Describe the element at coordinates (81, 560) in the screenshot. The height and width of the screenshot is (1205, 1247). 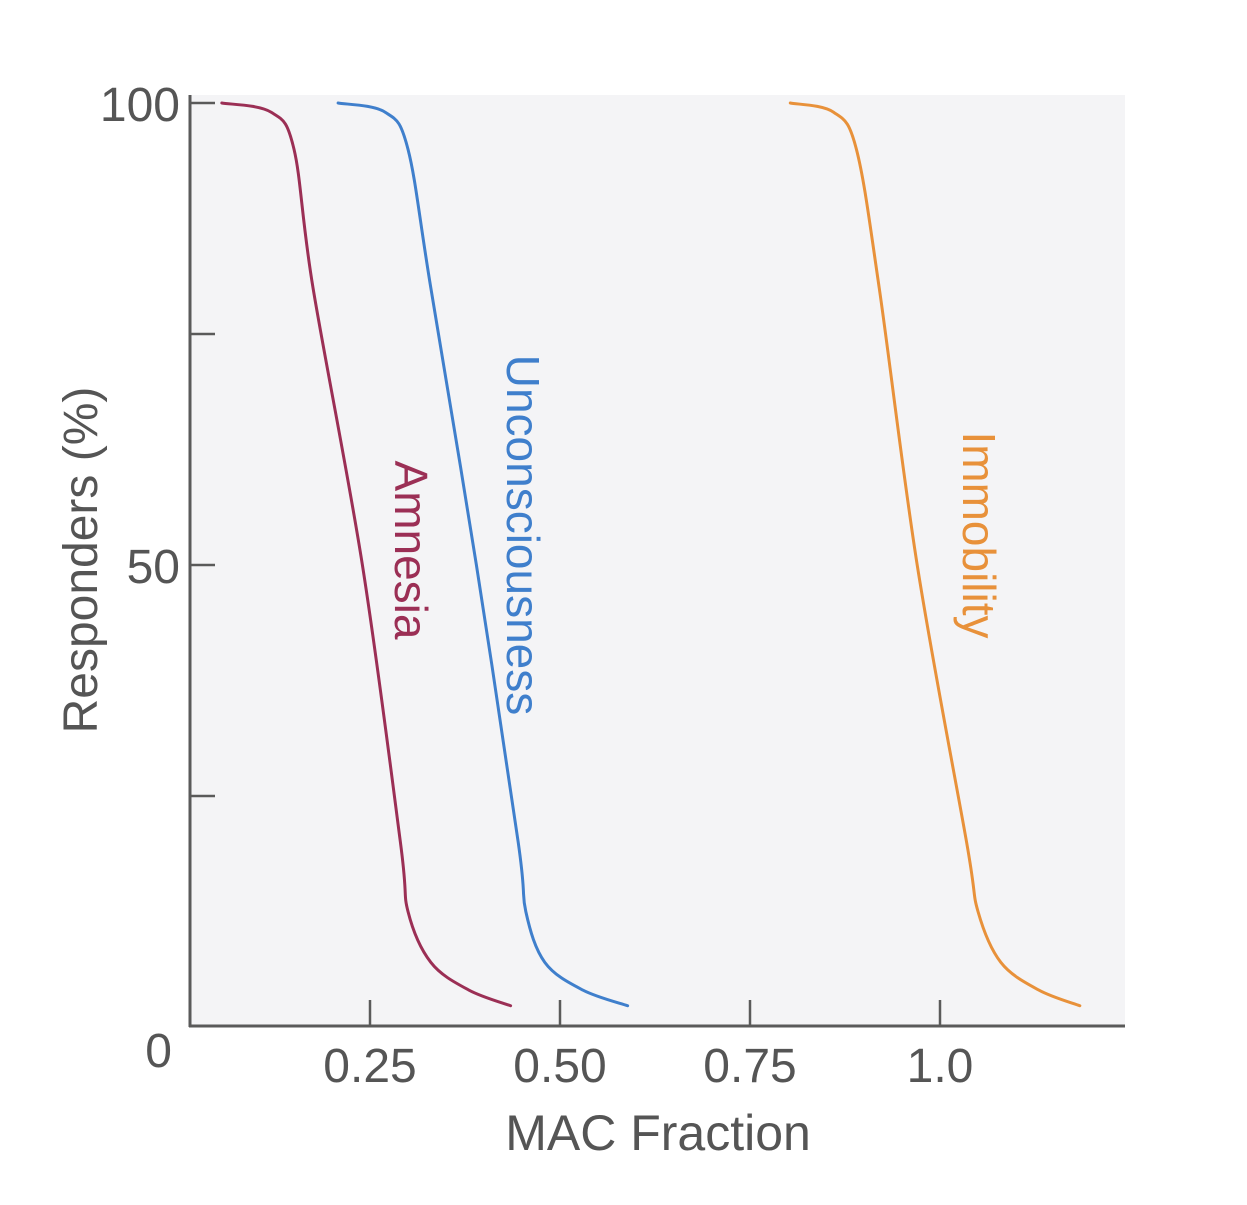
I see `y-axis-label: Responders (%)` at that location.